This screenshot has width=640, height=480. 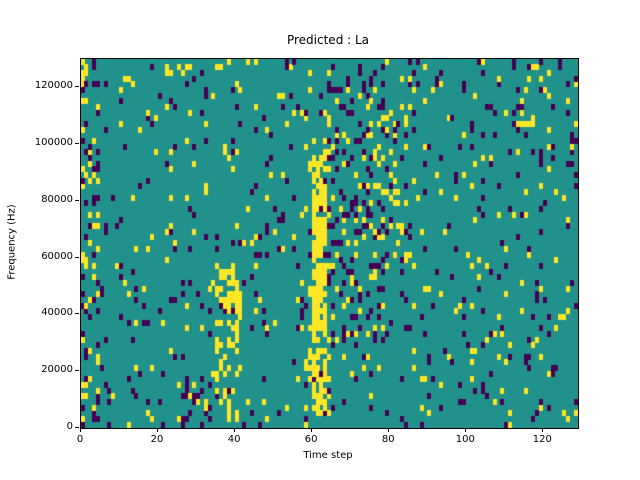 What do you see at coordinates (57, 370) in the screenshot?
I see `y-tick-label: 20000` at bounding box center [57, 370].